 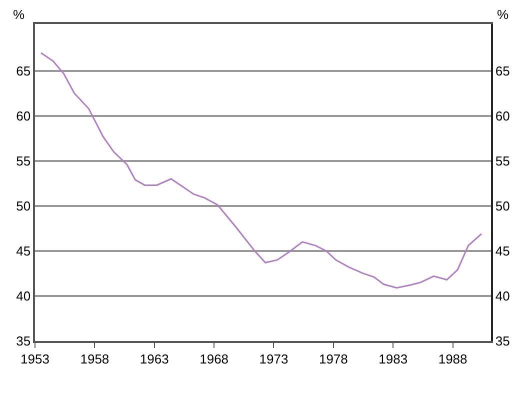 I want to click on y2-tick-label: 65, so click(x=502, y=70).